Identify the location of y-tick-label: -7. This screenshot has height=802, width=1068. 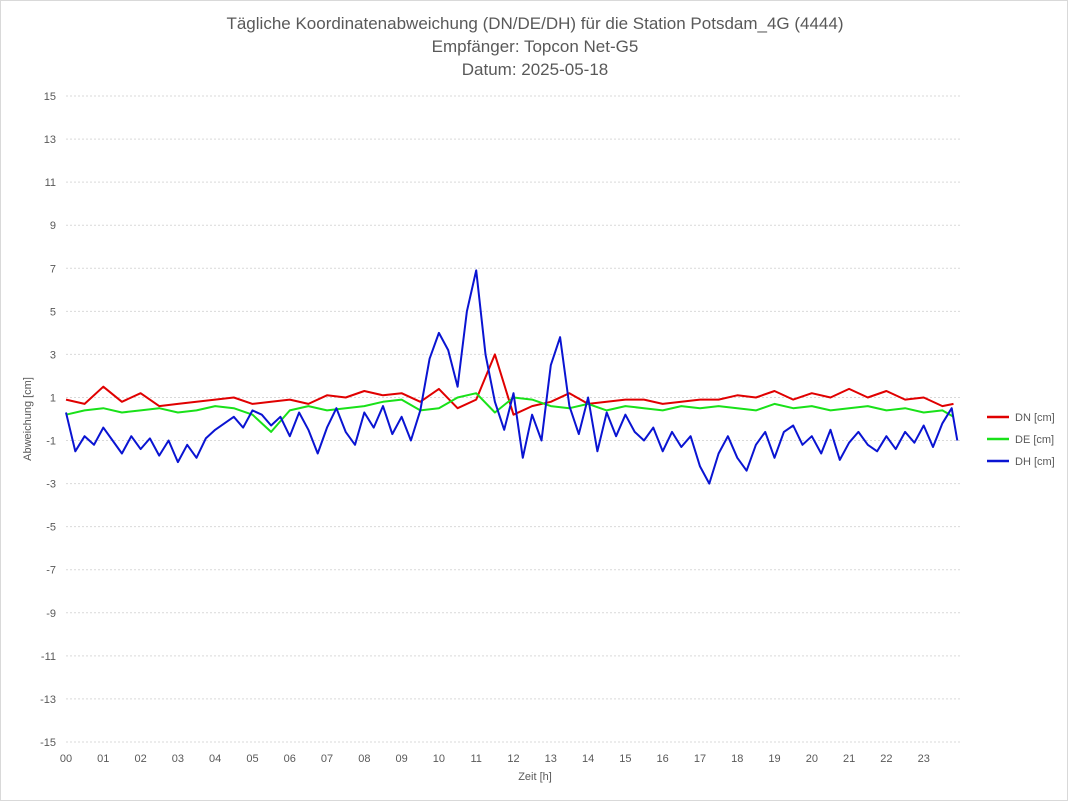
(51, 571).